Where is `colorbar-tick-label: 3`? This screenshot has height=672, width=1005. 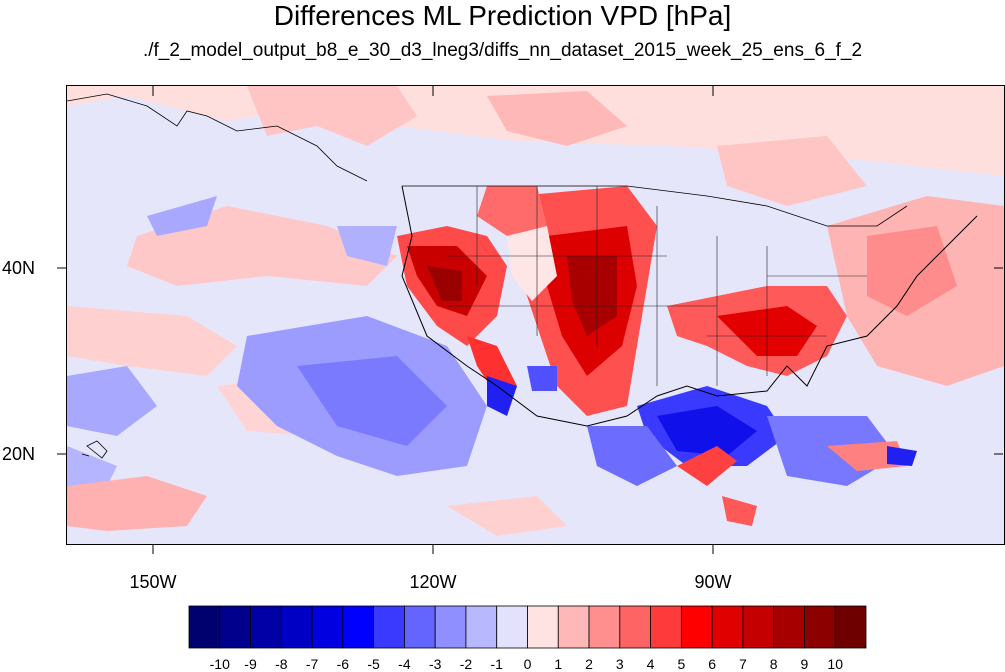
colorbar-tick-label: 3 is located at coordinates (619, 664).